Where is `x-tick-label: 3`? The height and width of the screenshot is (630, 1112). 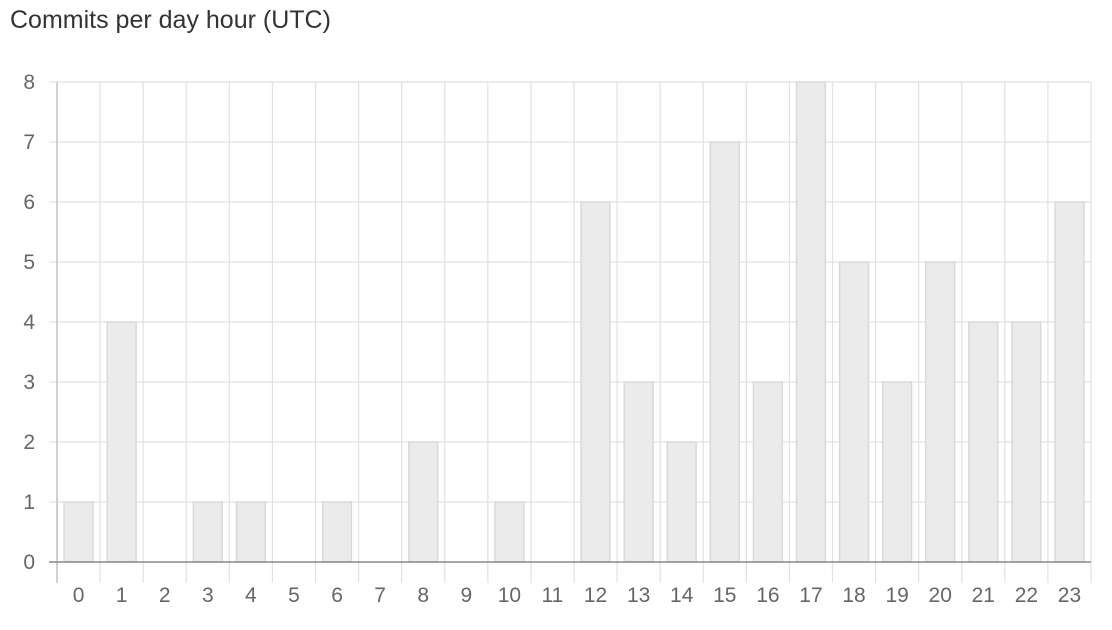 x-tick-label: 3 is located at coordinates (208, 595).